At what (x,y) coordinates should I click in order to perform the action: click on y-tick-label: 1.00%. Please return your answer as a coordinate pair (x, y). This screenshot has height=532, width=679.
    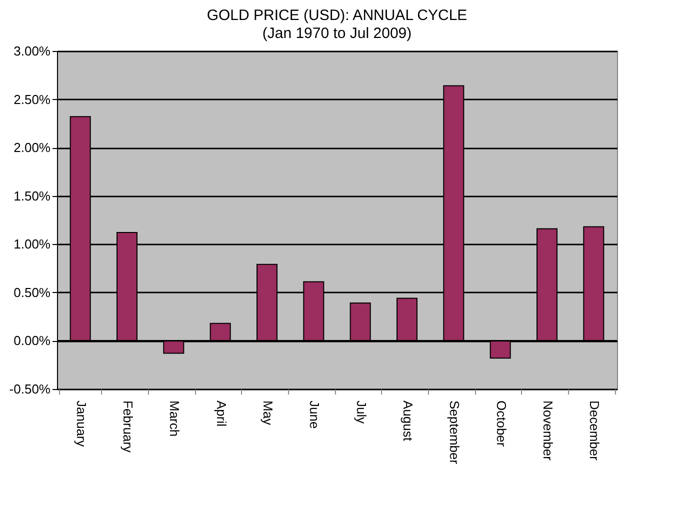
    Looking at the image, I should click on (32, 244).